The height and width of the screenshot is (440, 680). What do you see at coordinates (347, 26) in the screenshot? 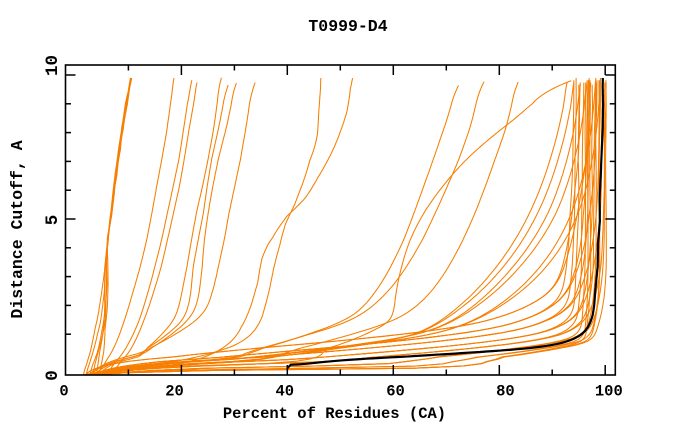
I see `svg-text: T0999-D4` at bounding box center [347, 26].